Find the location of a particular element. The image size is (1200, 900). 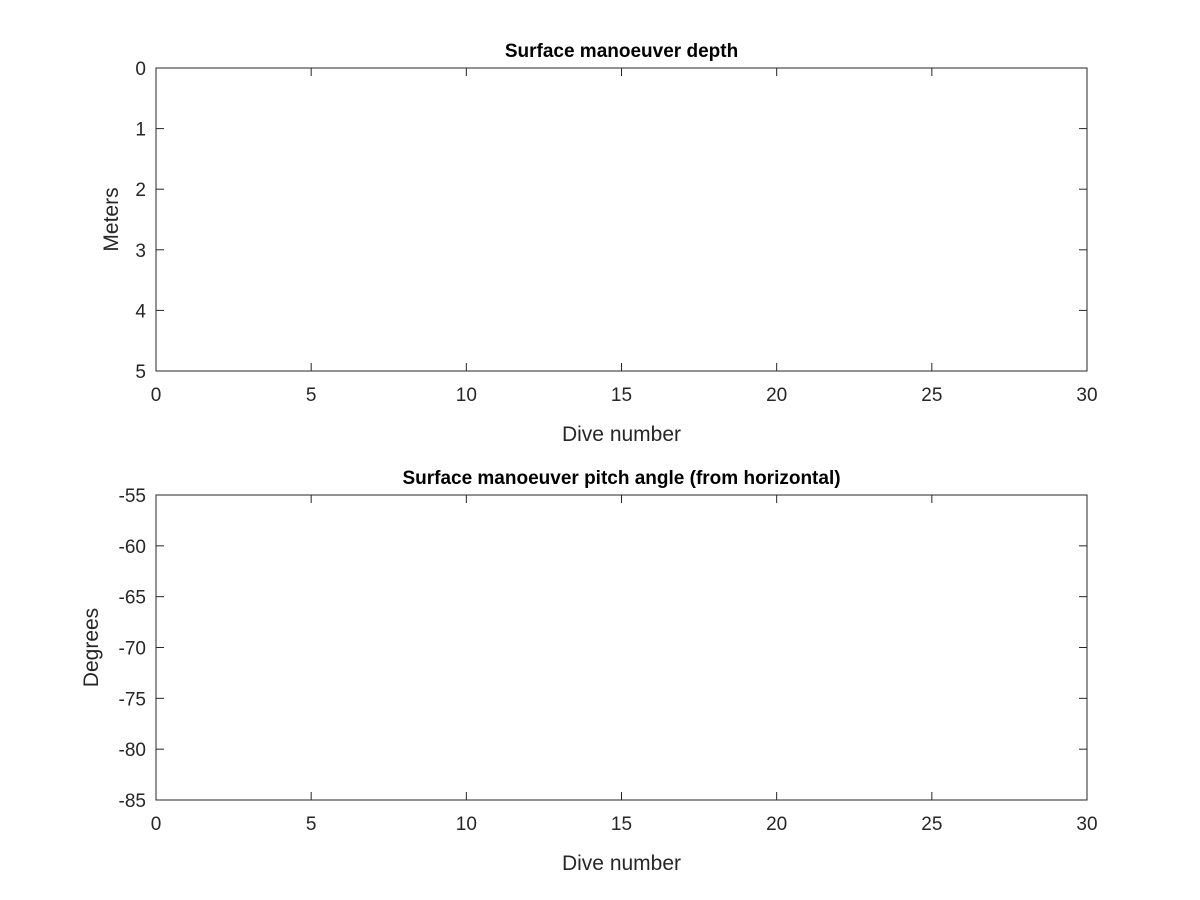

y-axis-label: Meters is located at coordinates (111, 219).